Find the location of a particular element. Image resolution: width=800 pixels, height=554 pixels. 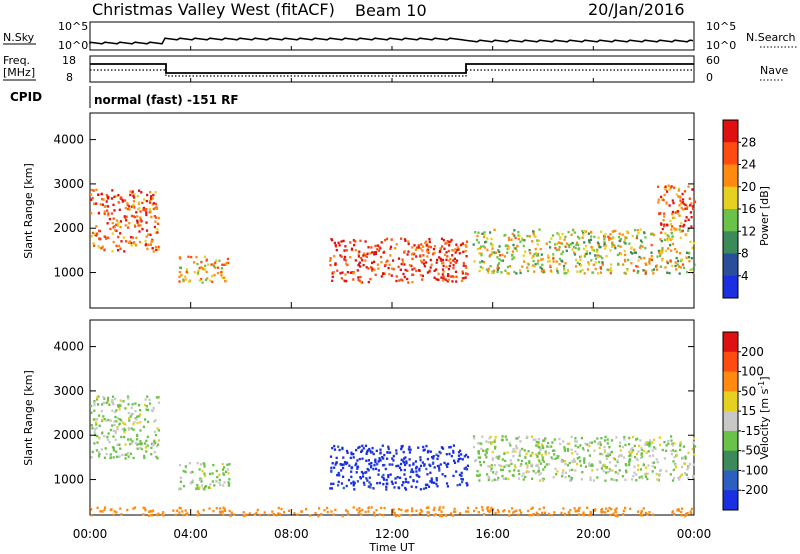

noise-tick-right-top: 10^5 is located at coordinates (721, 26).